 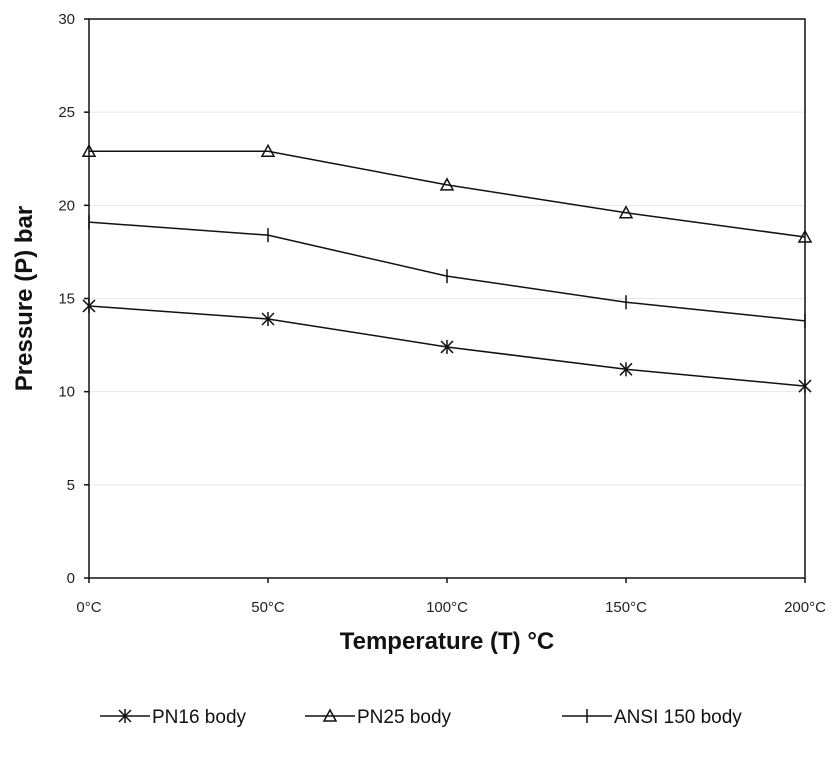 I want to click on legend-label: PN16 body, so click(x=199, y=717).